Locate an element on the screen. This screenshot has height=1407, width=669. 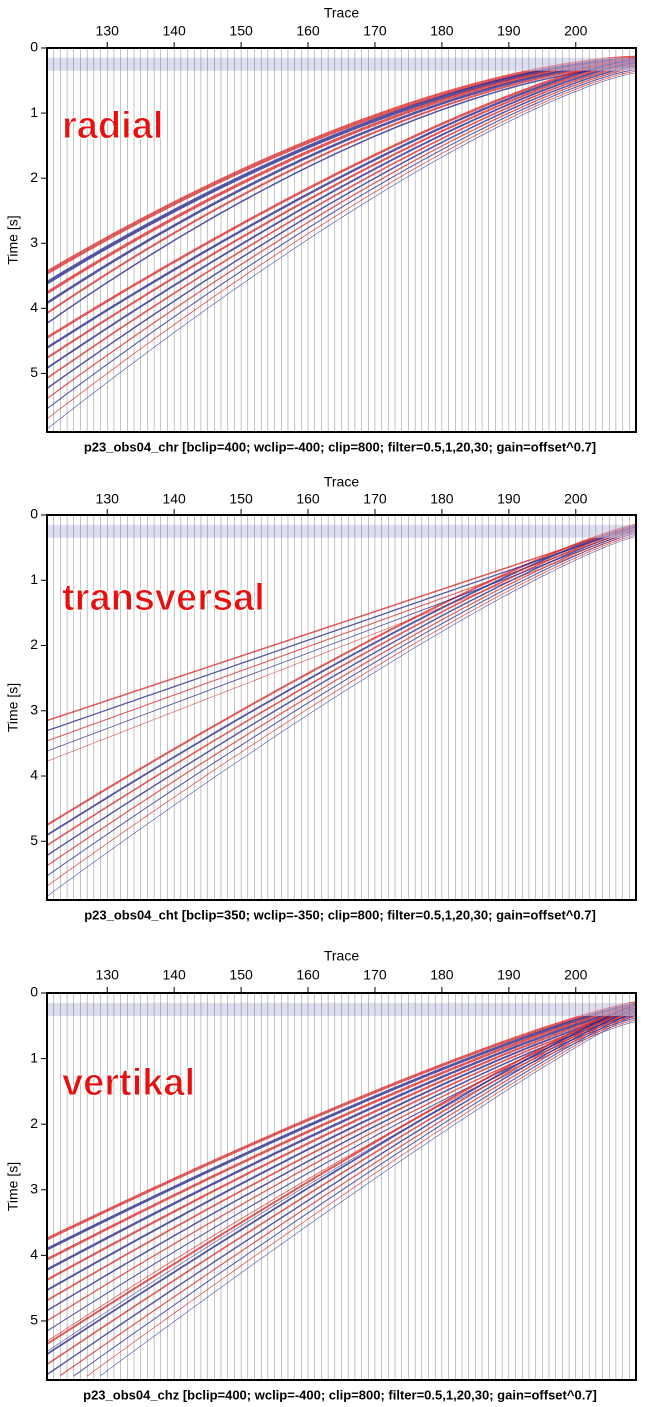
component-label: radial is located at coordinates (112, 126).